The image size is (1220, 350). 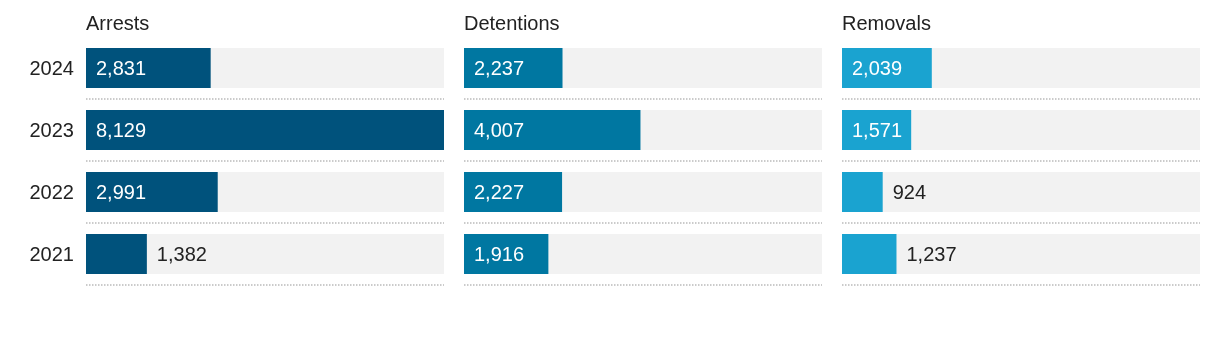 What do you see at coordinates (51, 68) in the screenshot?
I see `y-tick-label: 2024` at bounding box center [51, 68].